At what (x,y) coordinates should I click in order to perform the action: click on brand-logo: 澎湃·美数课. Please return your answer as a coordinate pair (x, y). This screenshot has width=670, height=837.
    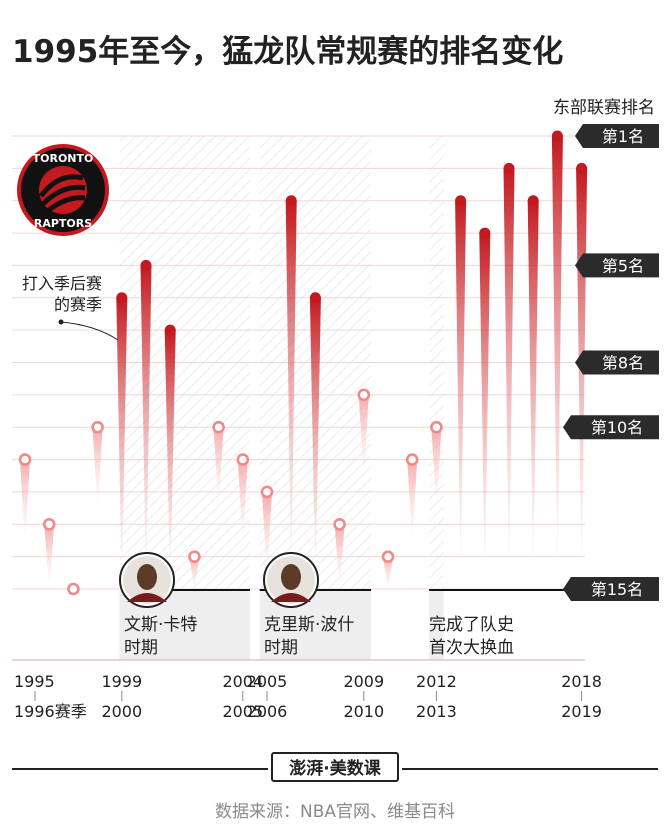
    Looking at the image, I should click on (335, 767).